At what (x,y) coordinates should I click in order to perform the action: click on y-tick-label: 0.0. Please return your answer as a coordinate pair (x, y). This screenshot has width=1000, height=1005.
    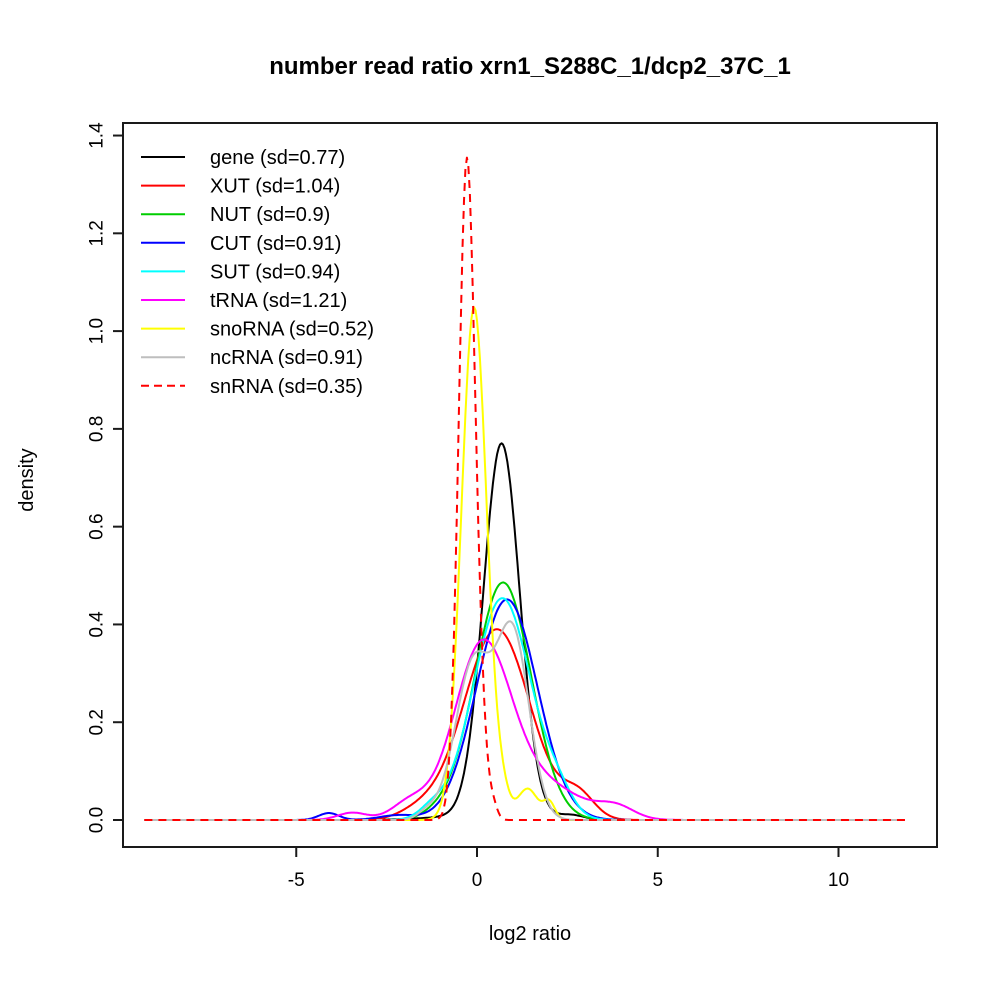
    Looking at the image, I should click on (97, 820).